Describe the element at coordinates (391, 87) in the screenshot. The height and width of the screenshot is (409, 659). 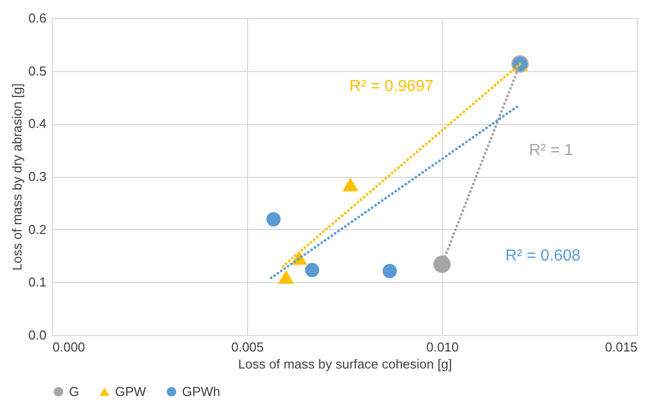
I see `annotation: R² = 0.9697` at that location.